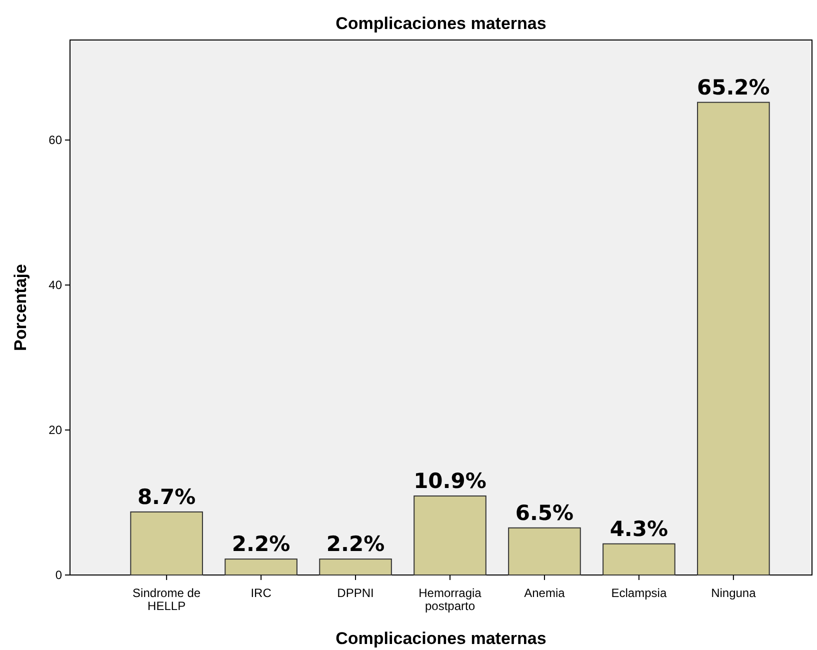 This screenshot has height=650, width=817. Describe the element at coordinates (20, 307) in the screenshot. I see `y-axis-title: Porcentaje` at that location.